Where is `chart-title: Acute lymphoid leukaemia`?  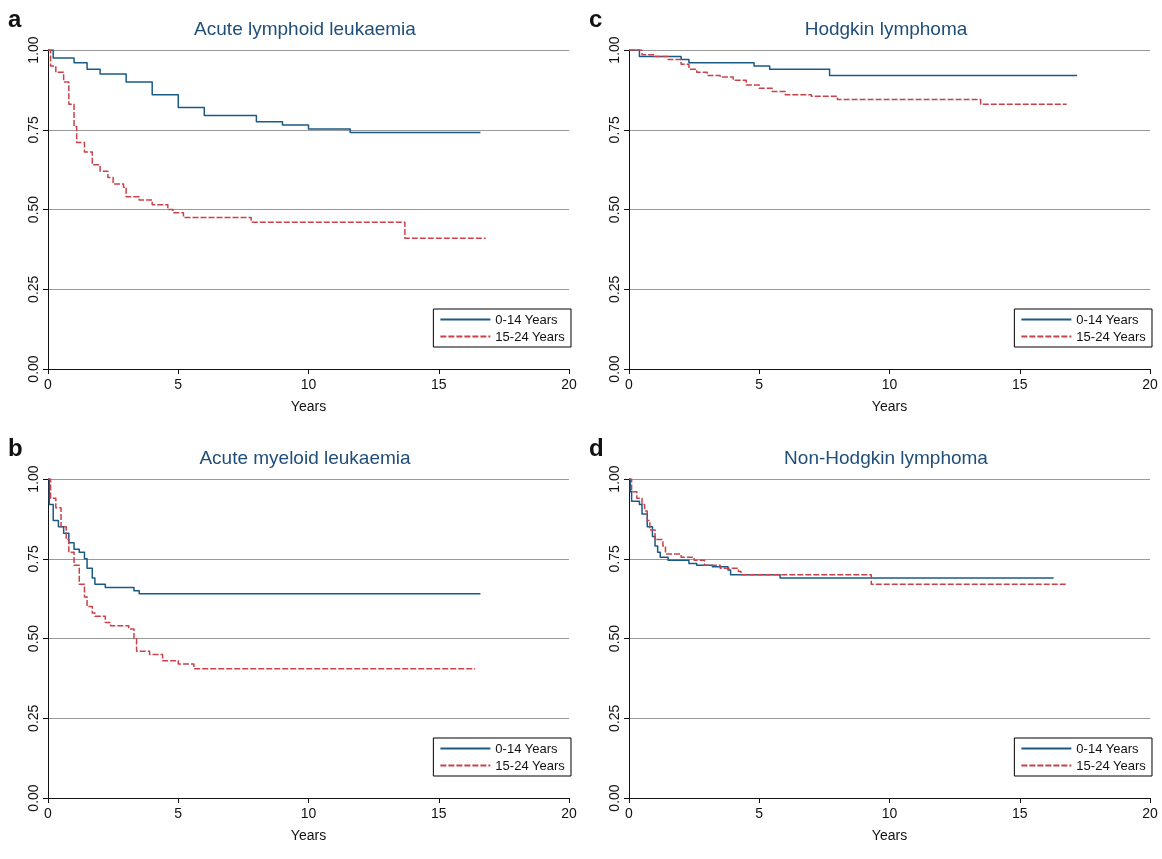 chart-title: Acute lymphoid leukaemia is located at coordinates (305, 28).